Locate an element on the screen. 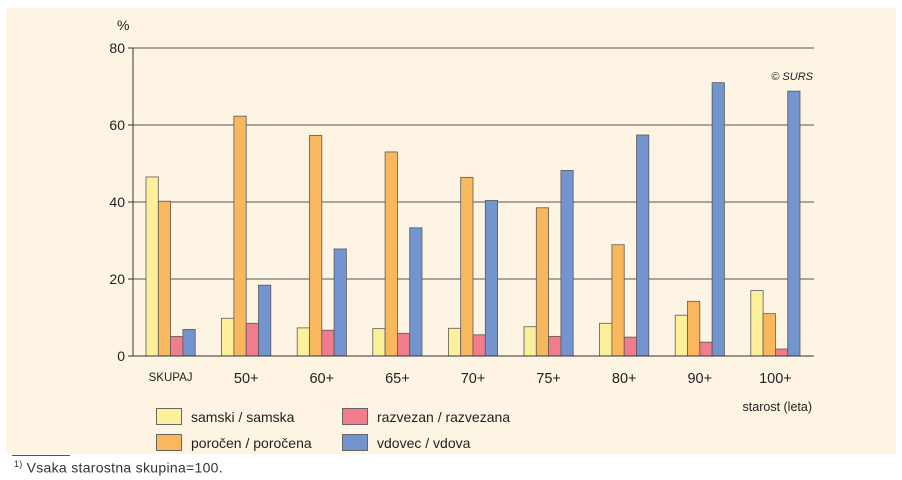 This screenshot has width=902, height=480. copyright-note: © SURS is located at coordinates (792, 77).